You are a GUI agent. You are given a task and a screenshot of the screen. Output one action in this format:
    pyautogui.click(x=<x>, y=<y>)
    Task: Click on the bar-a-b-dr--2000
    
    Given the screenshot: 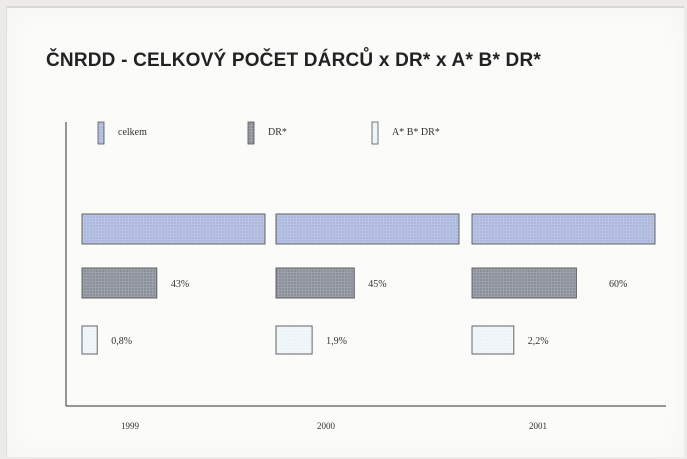 What is the action you would take?
    pyautogui.click(x=294, y=340)
    